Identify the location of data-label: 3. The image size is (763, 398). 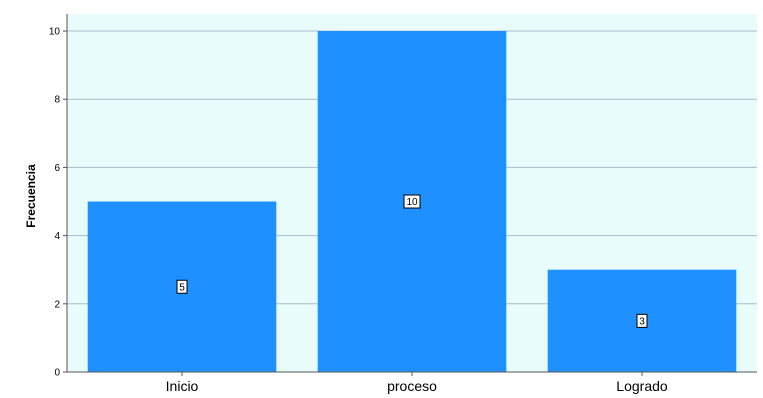
(642, 321).